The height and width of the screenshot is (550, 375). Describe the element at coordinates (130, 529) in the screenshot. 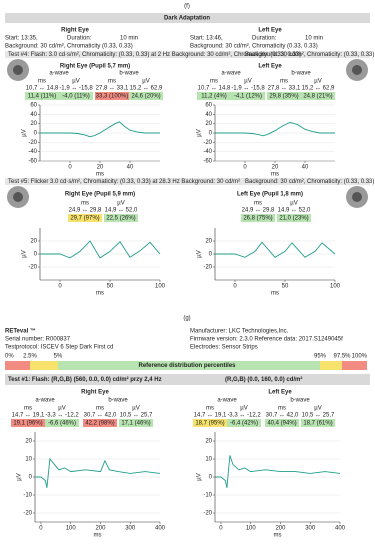

I see `x-tick-label: 300` at that location.